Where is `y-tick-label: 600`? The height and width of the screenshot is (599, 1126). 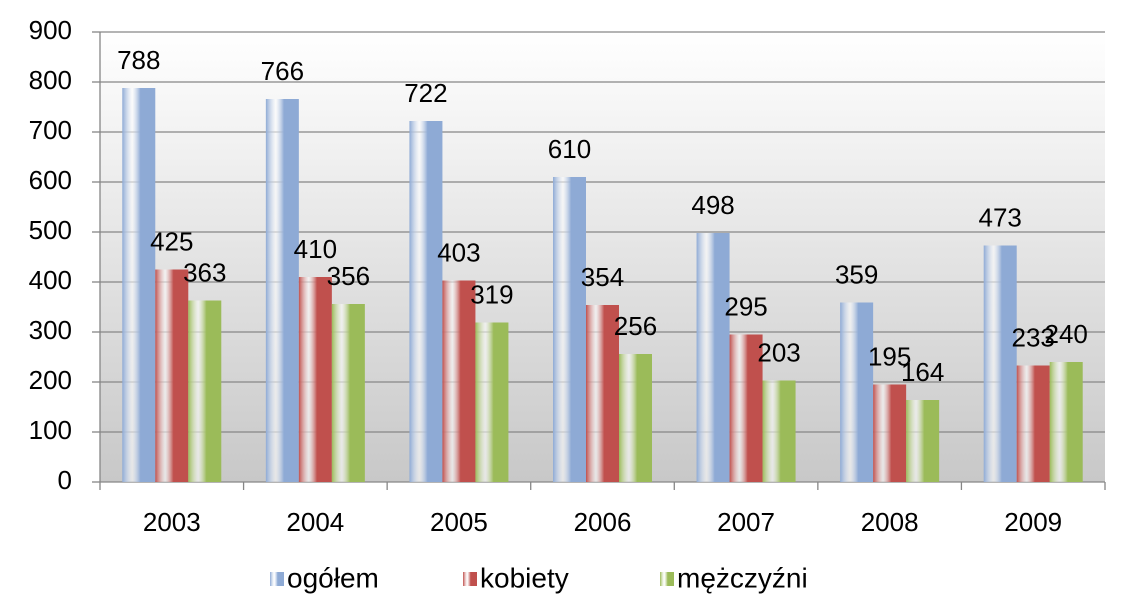
y-tick-label: 600 is located at coordinates (50, 180).